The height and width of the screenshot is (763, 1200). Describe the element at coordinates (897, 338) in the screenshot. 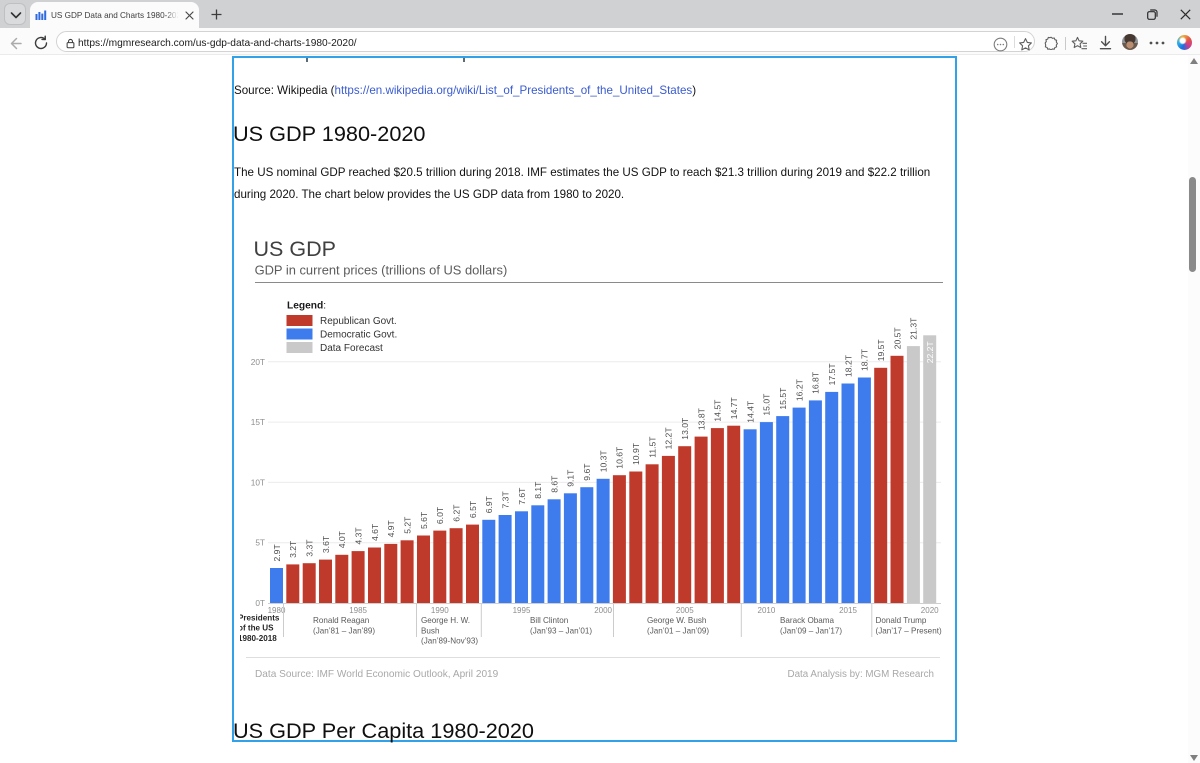

I see `svg-text: 20.5T` at that location.